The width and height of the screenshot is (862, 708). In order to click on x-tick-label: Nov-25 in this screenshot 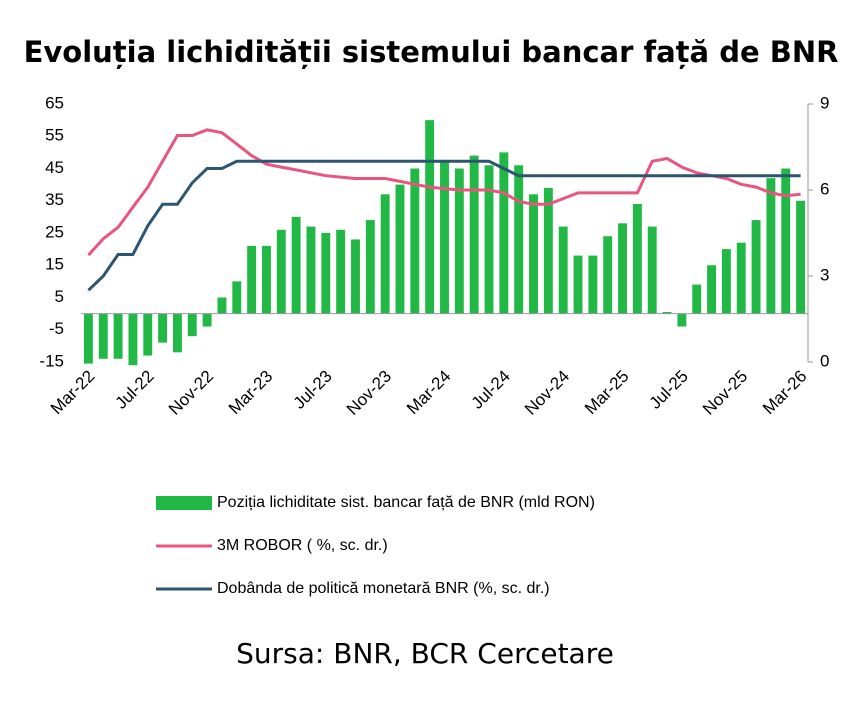, I will do `click(725, 393)`.